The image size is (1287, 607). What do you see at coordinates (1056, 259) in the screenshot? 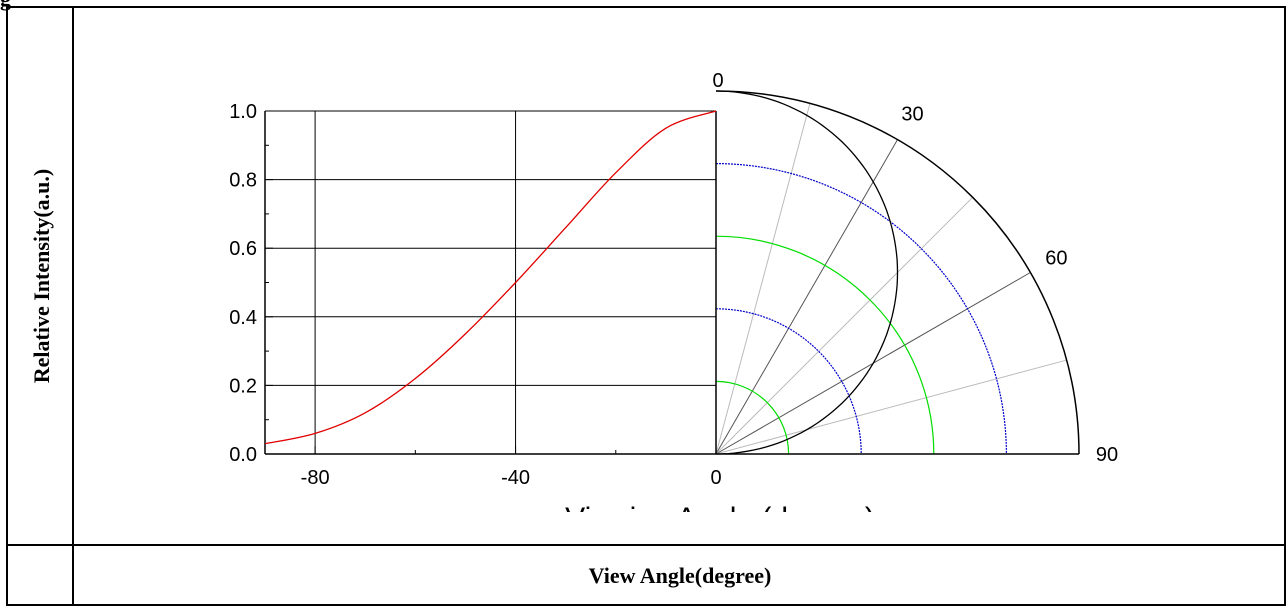
I see `polar-angle-label: 60` at bounding box center [1056, 259].